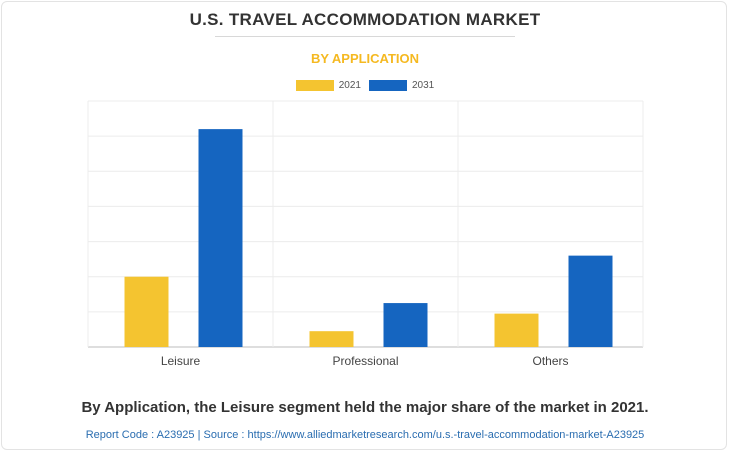 This screenshot has width=730, height=453. What do you see at coordinates (423, 85) in the screenshot?
I see `legend-label-2031: 2031` at bounding box center [423, 85].